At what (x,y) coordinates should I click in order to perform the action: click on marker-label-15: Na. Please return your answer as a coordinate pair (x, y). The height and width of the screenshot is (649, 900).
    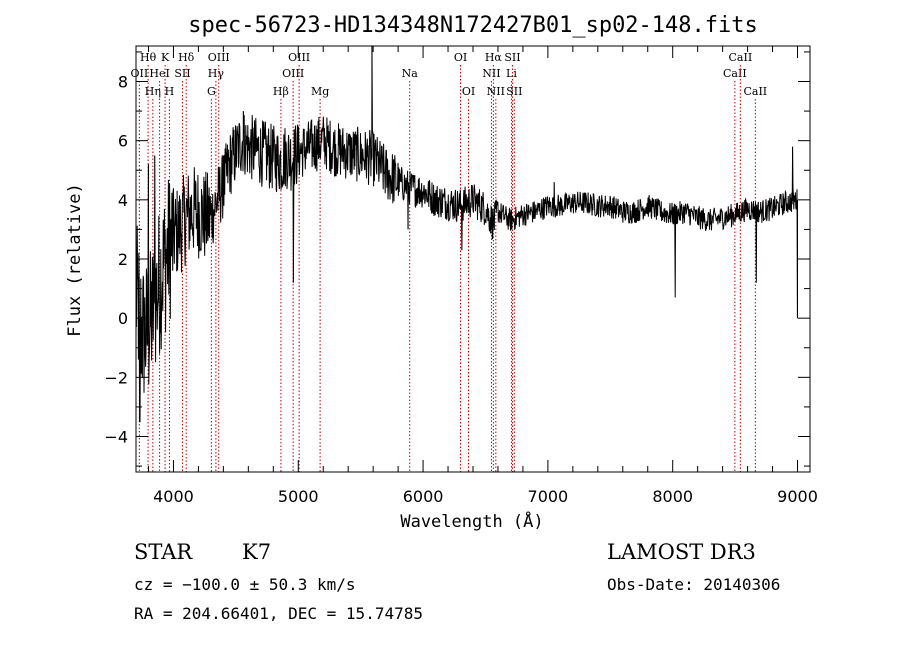
    Looking at the image, I should click on (410, 73).